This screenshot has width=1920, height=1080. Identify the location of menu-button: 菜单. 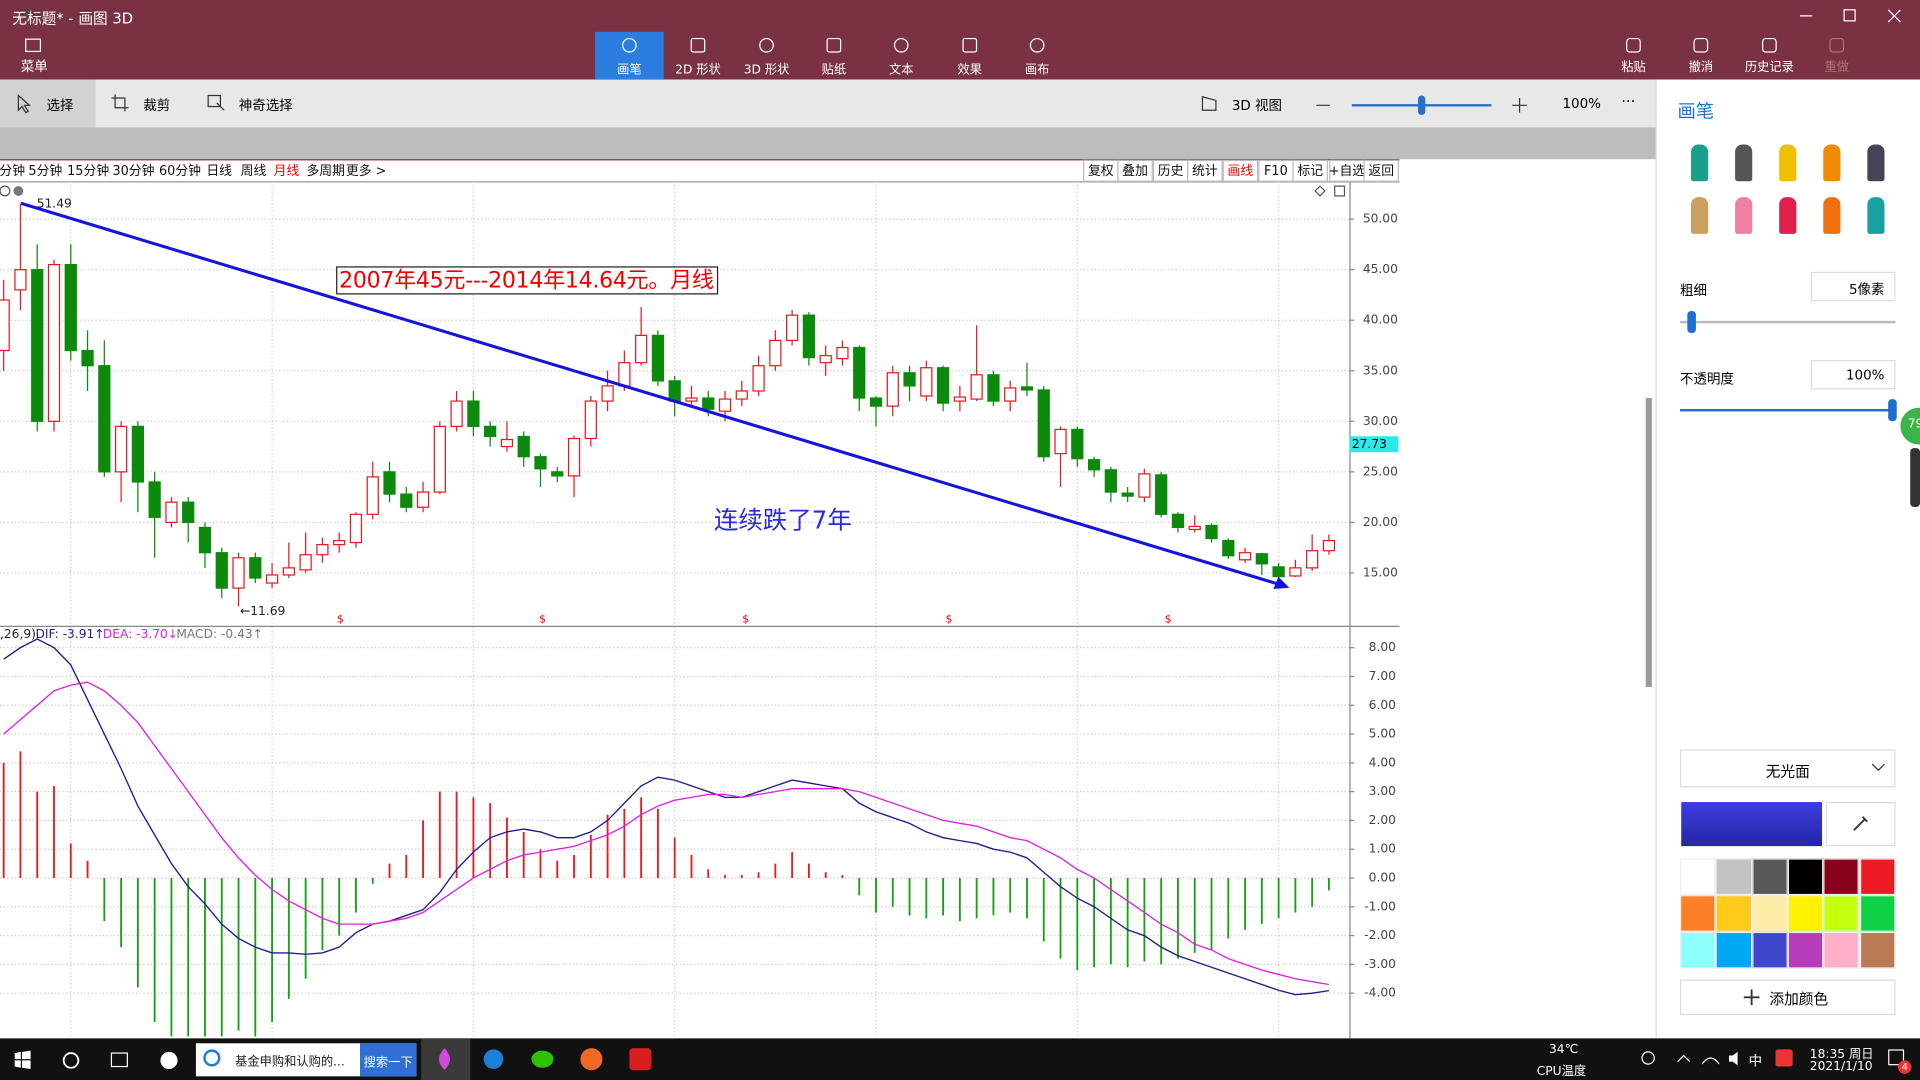
(34, 66).